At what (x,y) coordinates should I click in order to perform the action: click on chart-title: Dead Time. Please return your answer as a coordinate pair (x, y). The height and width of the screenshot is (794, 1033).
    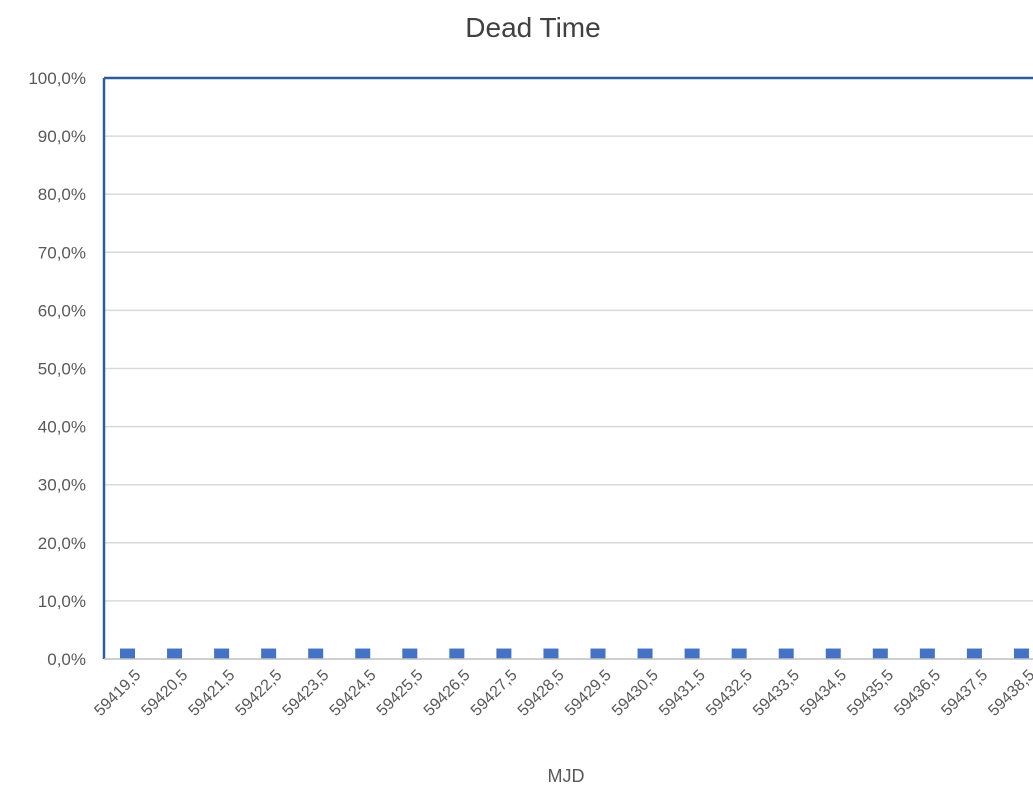
    Looking at the image, I should click on (532, 27).